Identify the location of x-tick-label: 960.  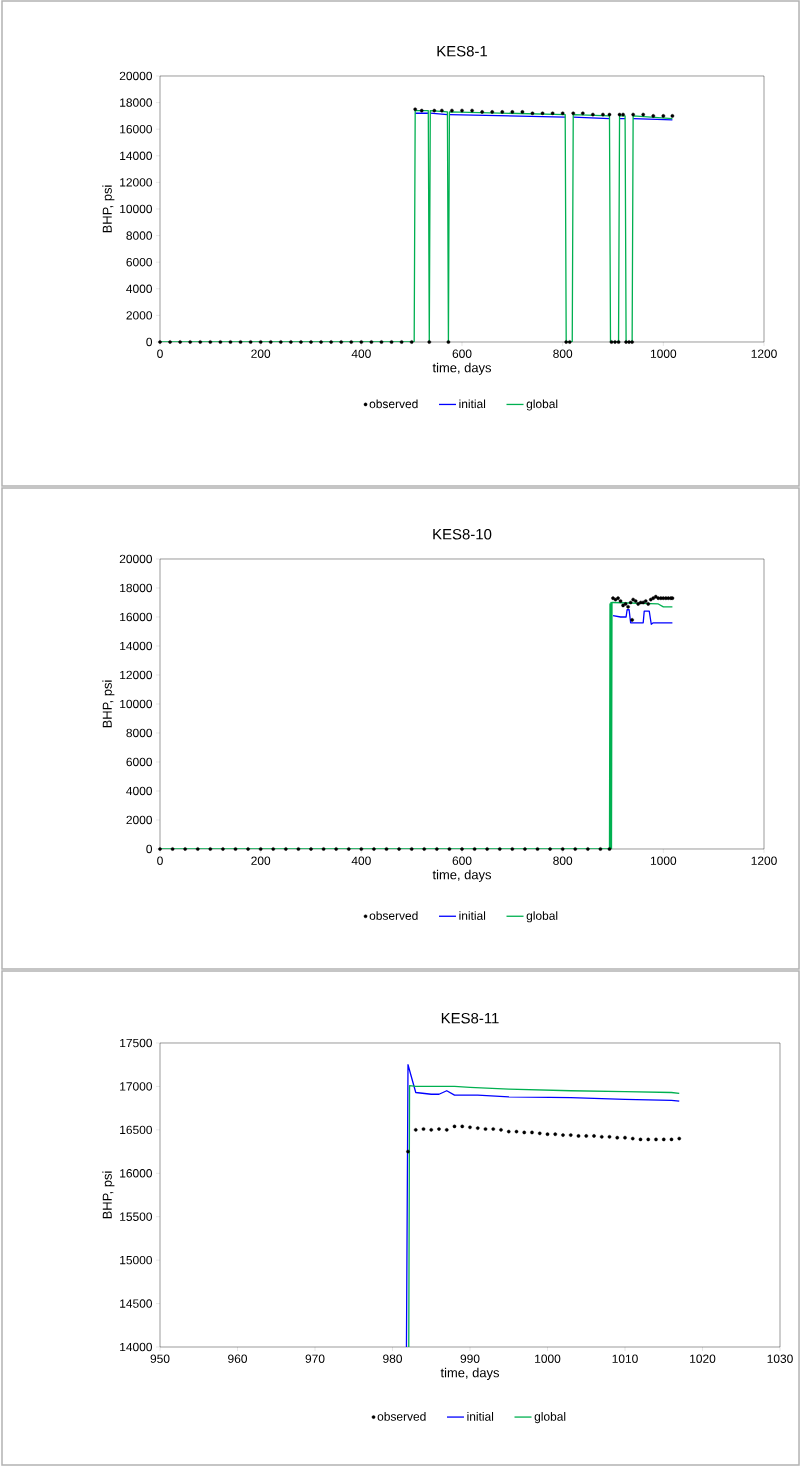
(238, 1358).